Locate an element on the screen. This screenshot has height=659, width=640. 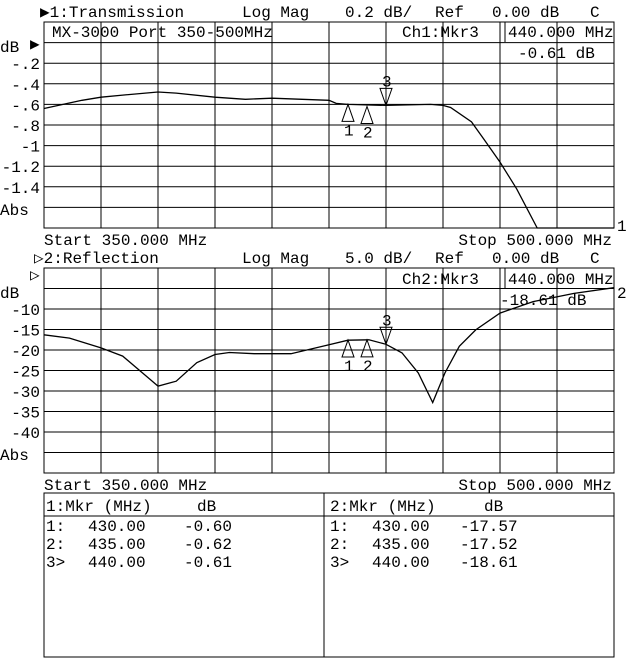
row-db: -17.57 is located at coordinates (489, 527).